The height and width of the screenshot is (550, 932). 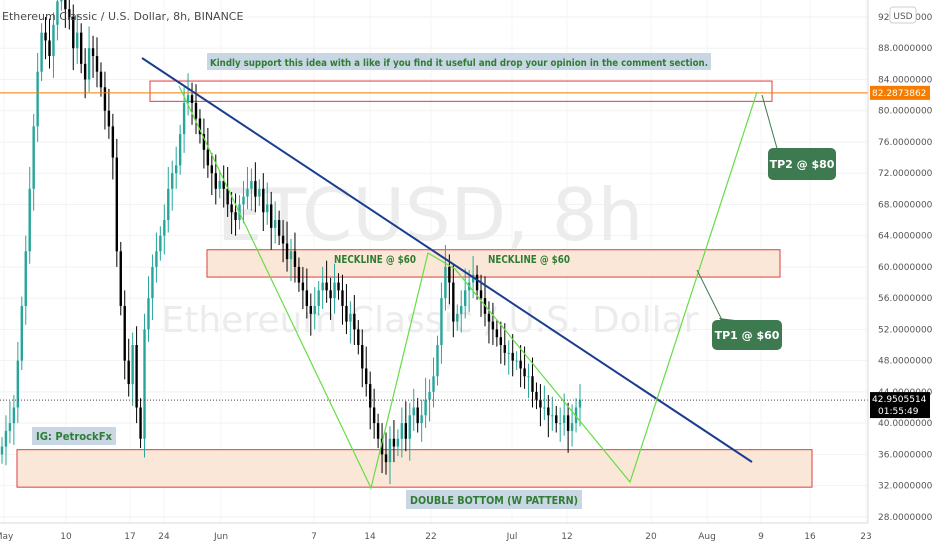 I want to click on tp1-badge, so click(x=747, y=335).